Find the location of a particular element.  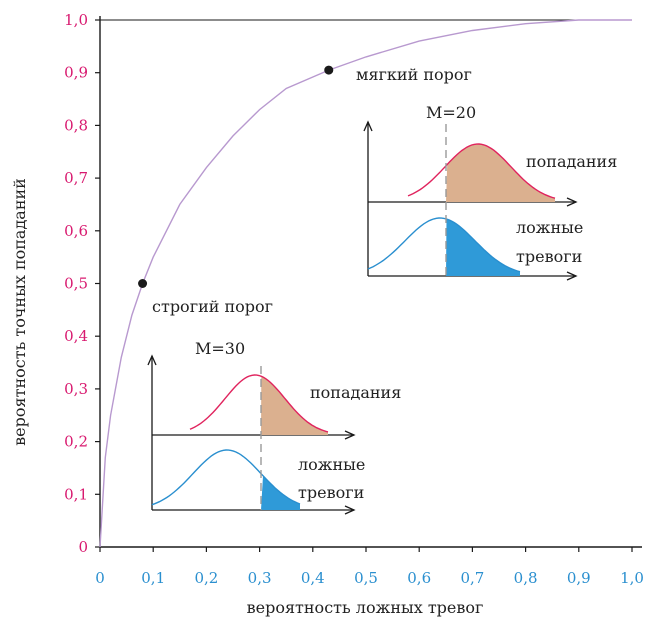

y-tick-label: 0,2 is located at coordinates (76, 442).